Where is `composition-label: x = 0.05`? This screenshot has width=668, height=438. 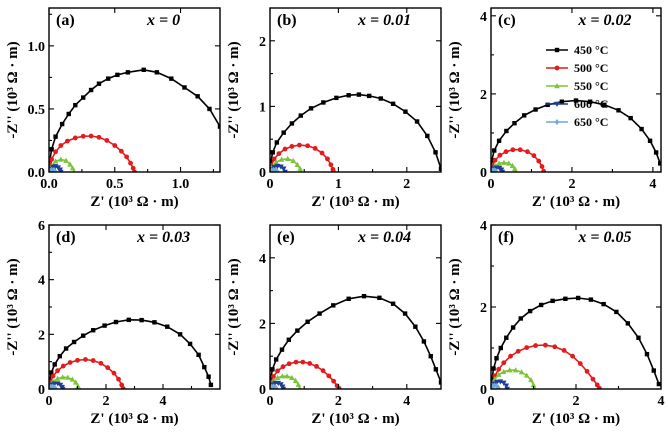
composition-label: x = 0.05 is located at coordinates (604, 237).